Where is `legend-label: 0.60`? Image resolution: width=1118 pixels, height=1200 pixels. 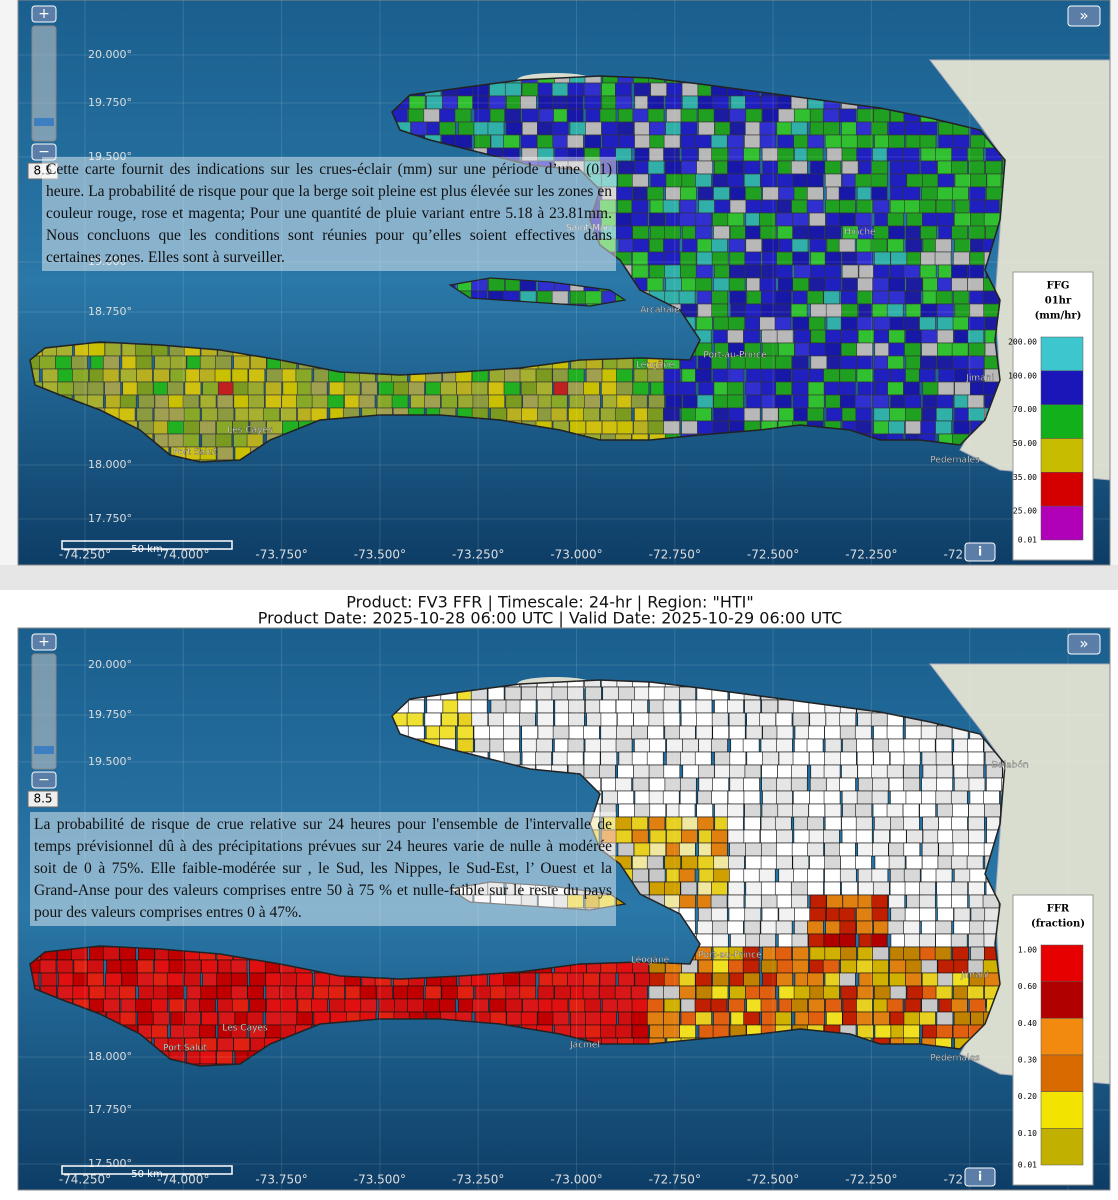
legend-label: 0.60 is located at coordinates (1027, 986).